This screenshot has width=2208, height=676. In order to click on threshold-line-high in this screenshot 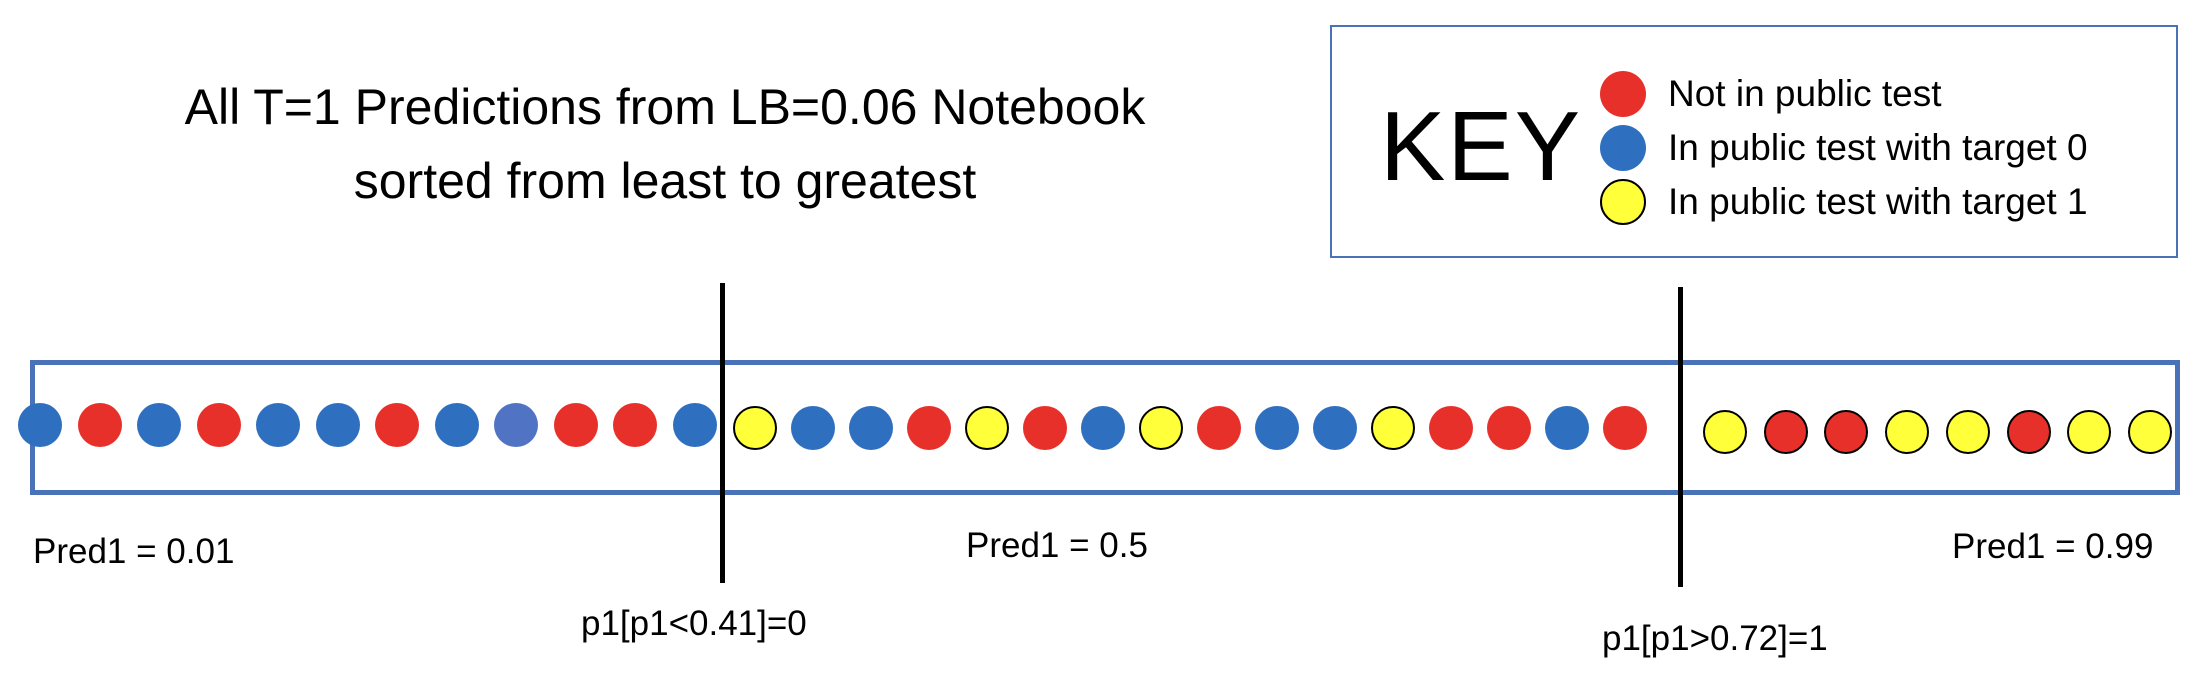, I will do `click(1680, 437)`.